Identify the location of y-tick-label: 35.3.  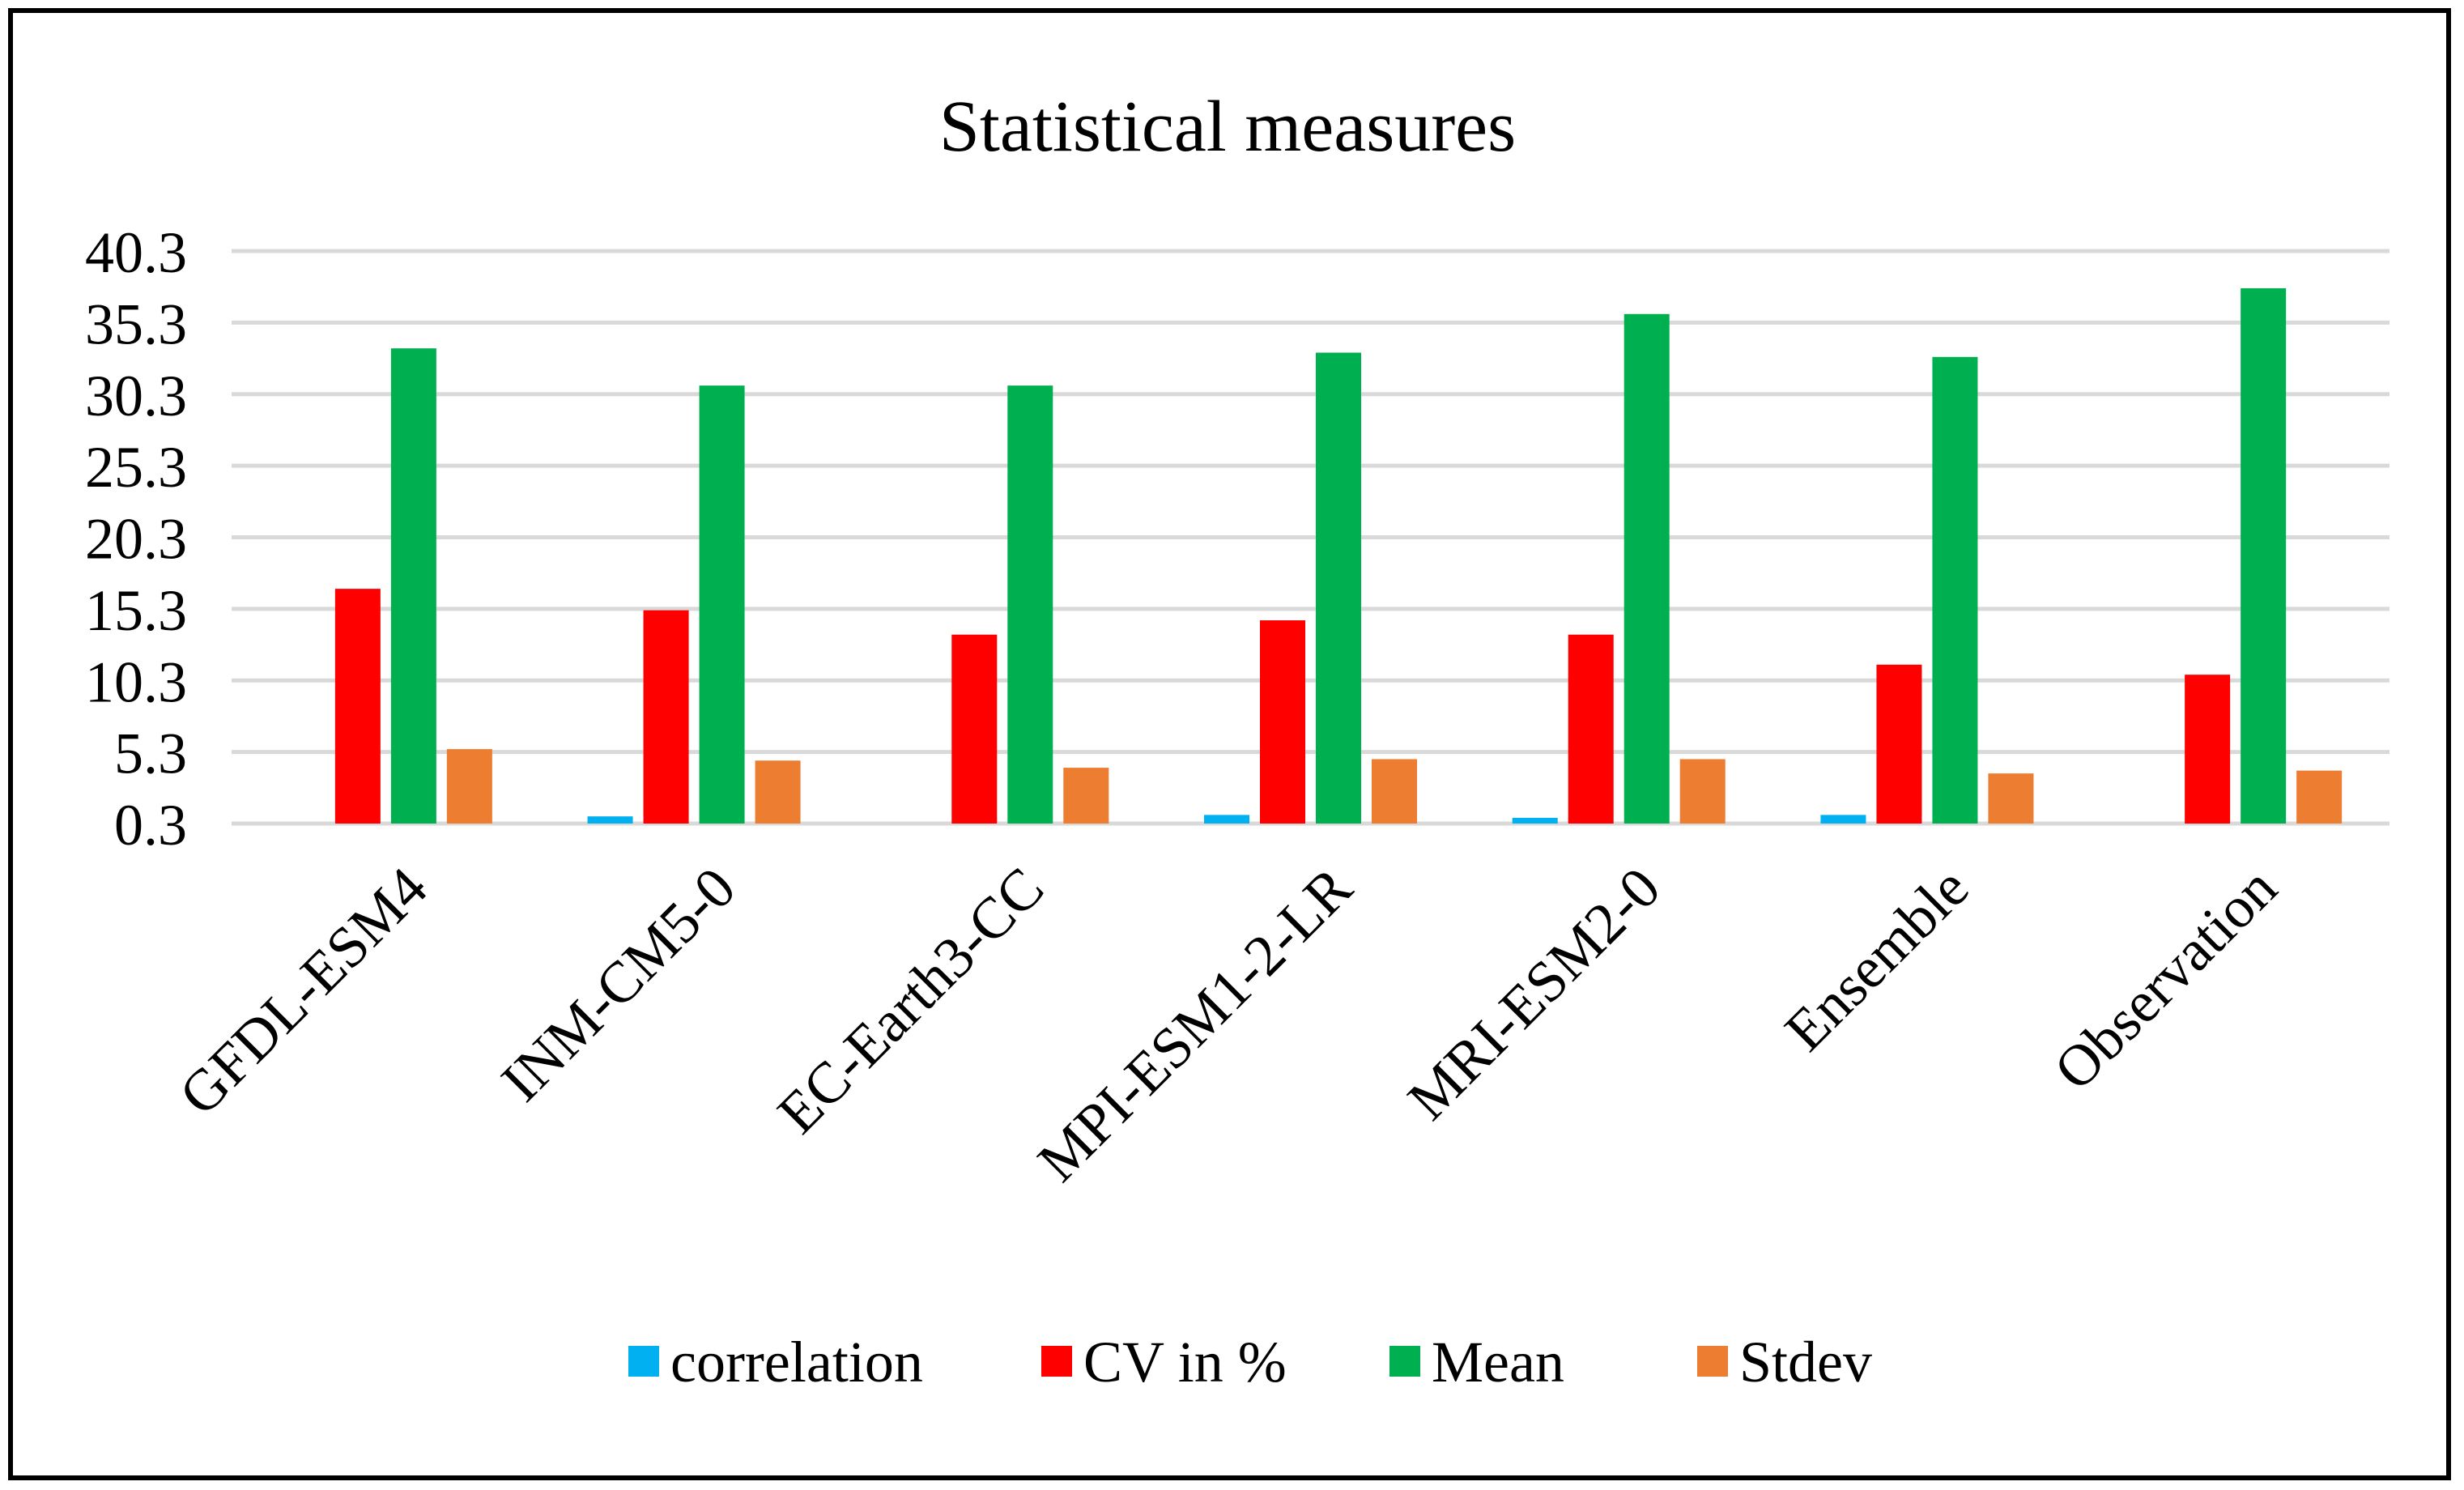
(136, 324).